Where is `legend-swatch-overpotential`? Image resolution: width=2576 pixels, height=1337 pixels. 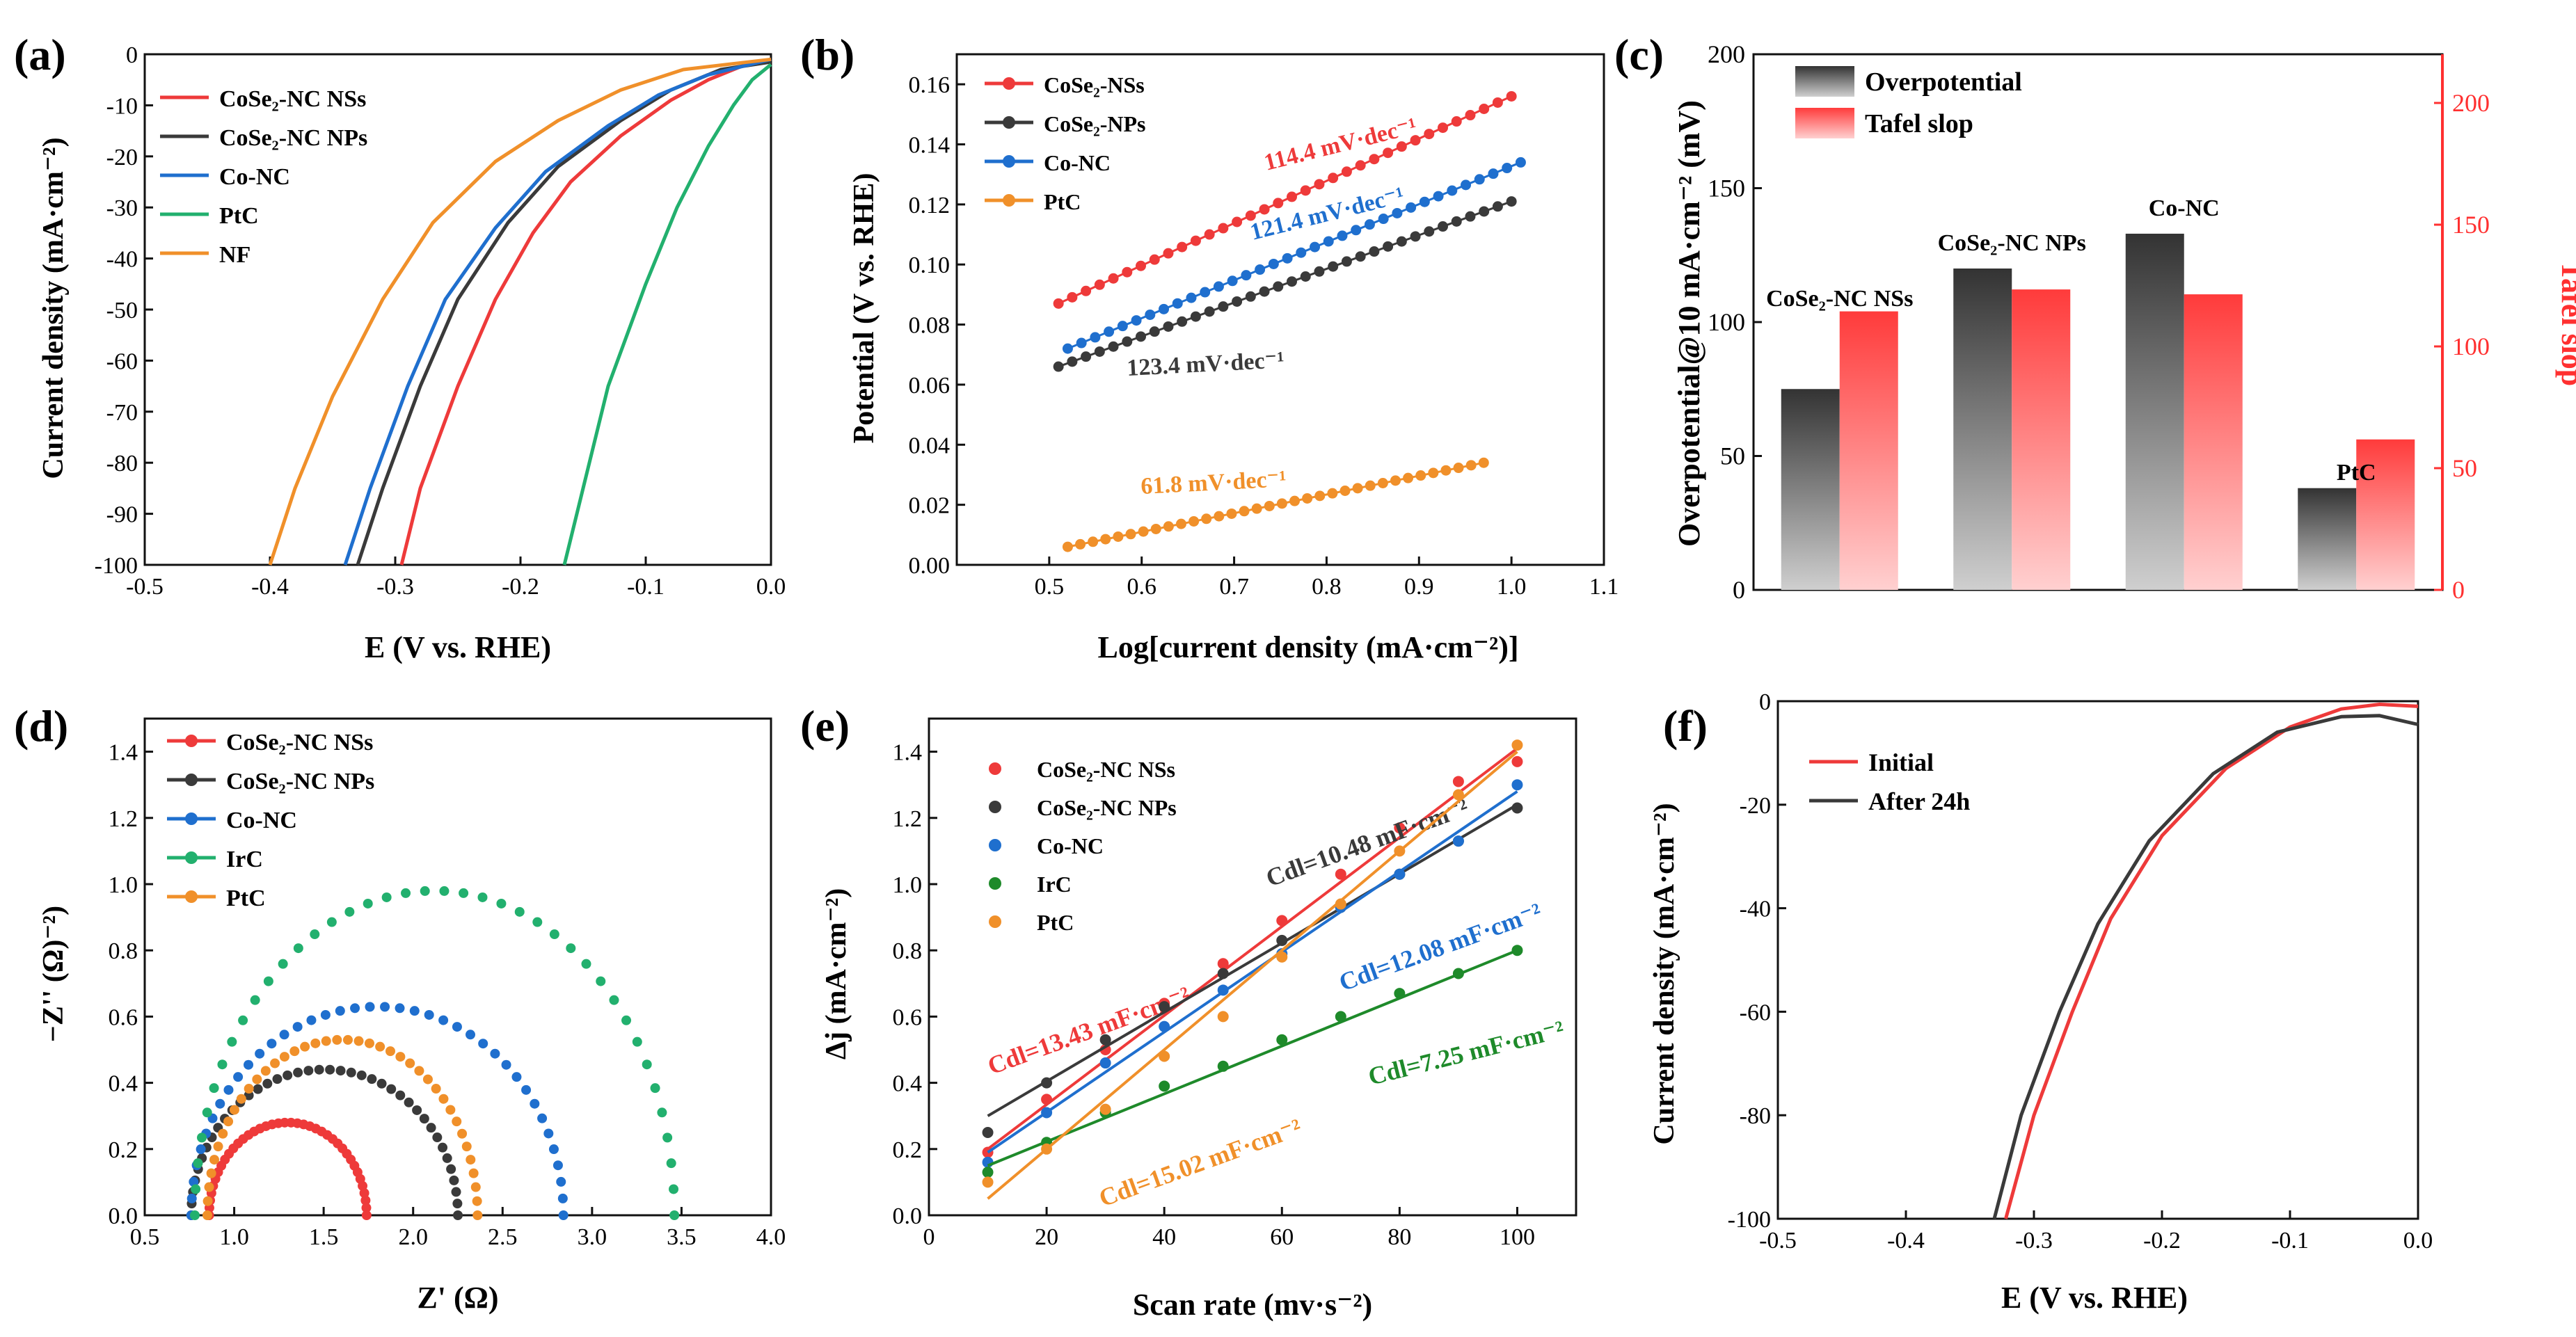 legend-swatch-overpotential is located at coordinates (1824, 81).